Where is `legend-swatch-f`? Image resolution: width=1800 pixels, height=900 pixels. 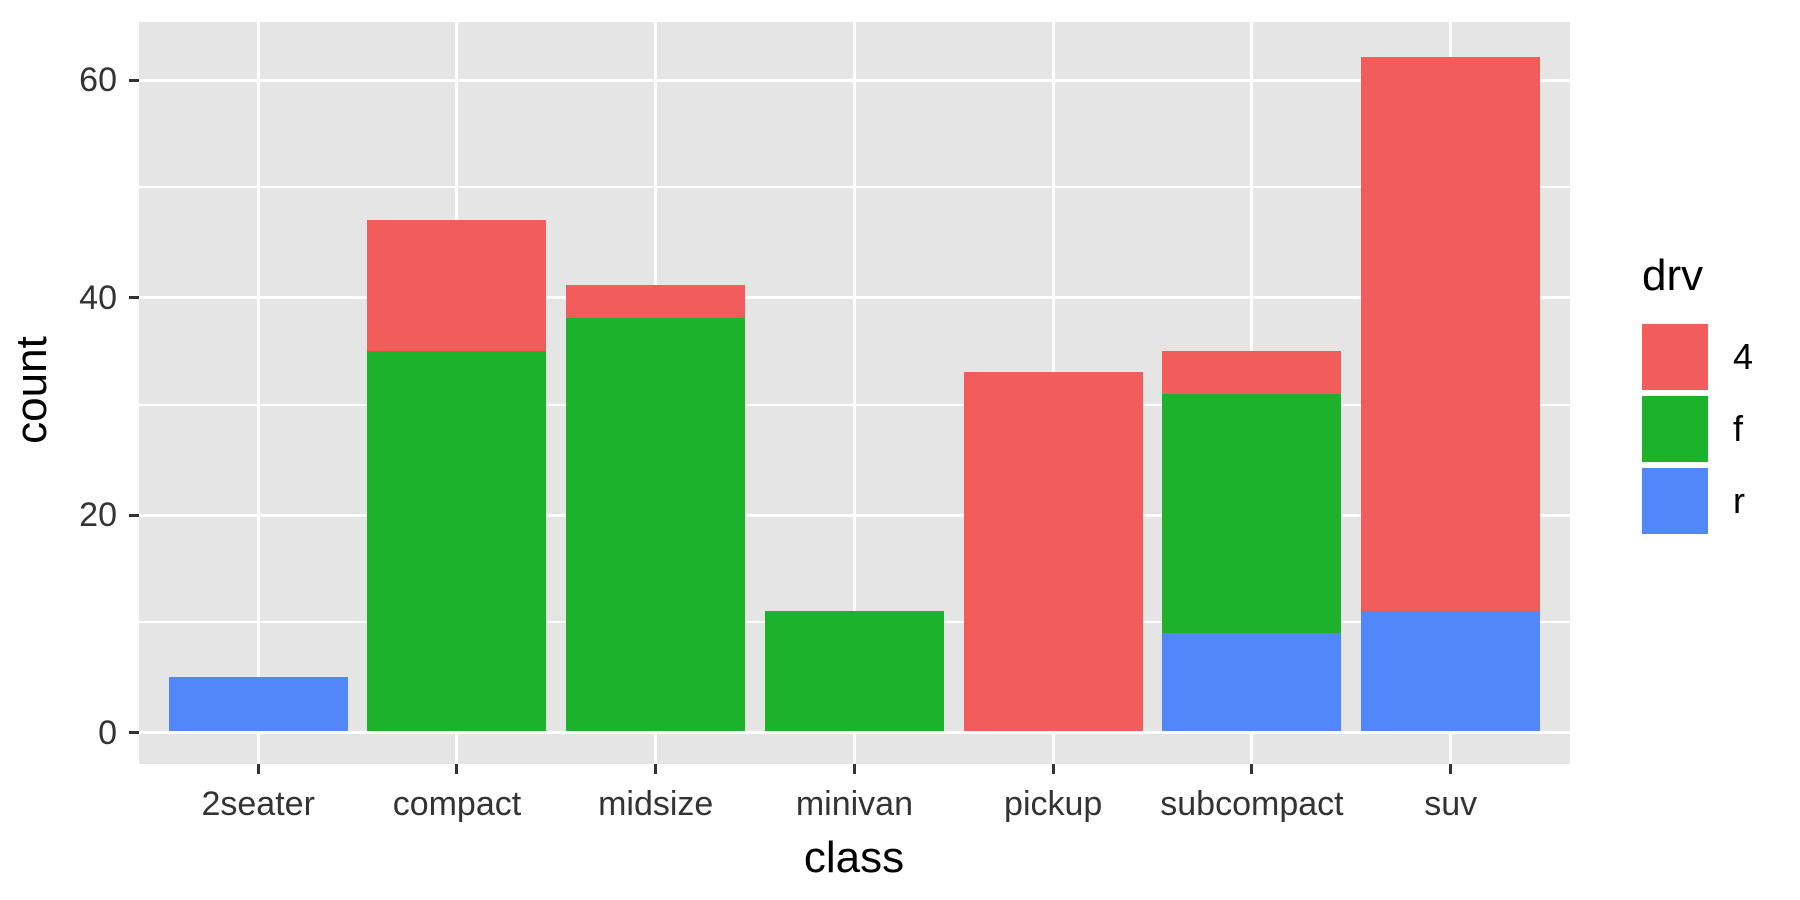 legend-swatch-f is located at coordinates (1675, 429).